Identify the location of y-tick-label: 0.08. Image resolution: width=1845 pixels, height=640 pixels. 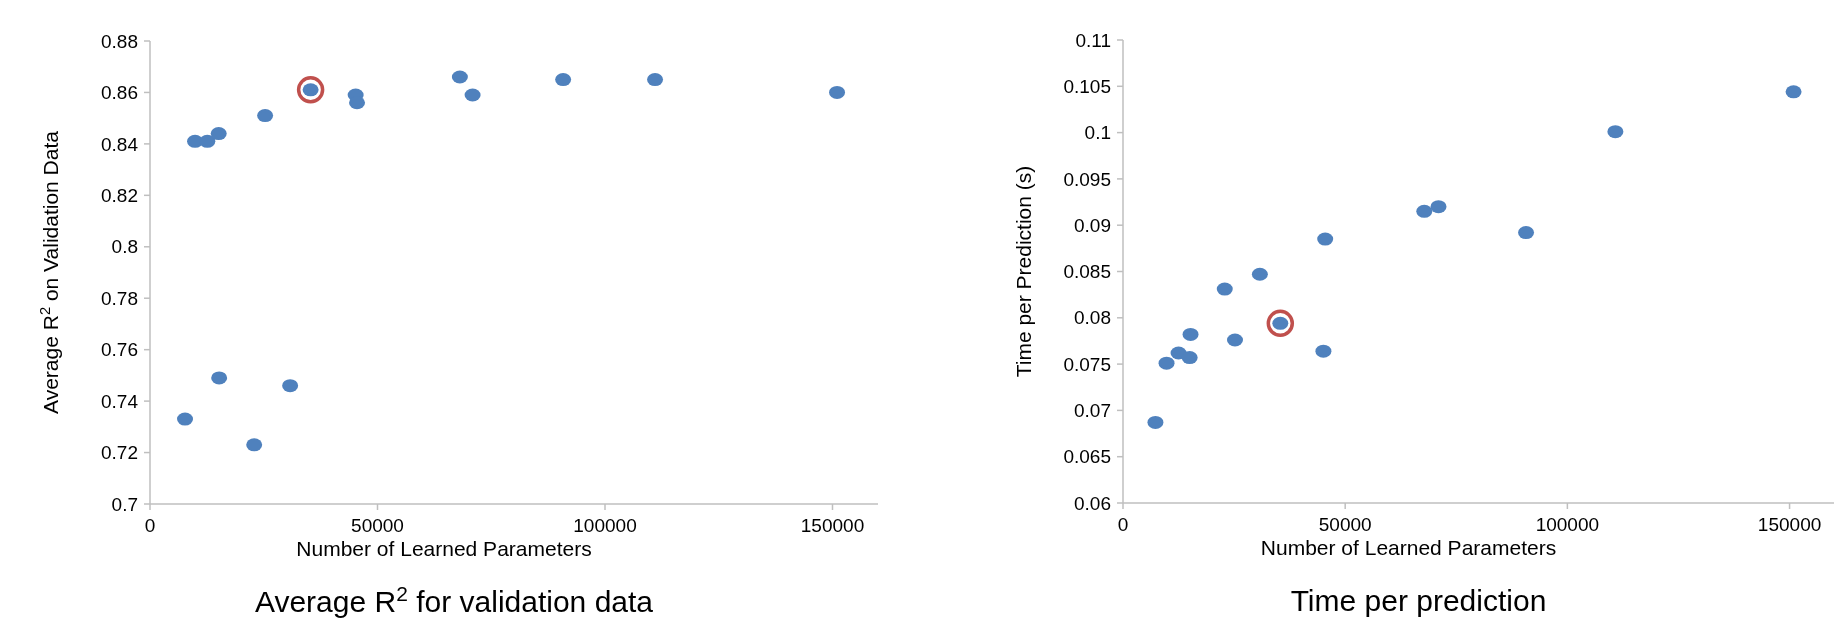
(1092, 318).